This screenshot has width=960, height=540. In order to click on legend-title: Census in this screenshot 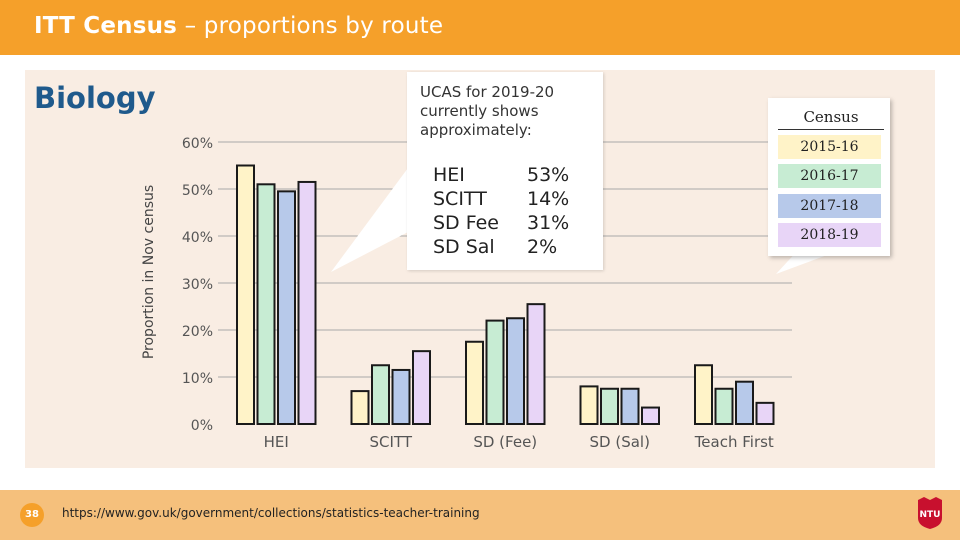, I will do `click(831, 117)`.